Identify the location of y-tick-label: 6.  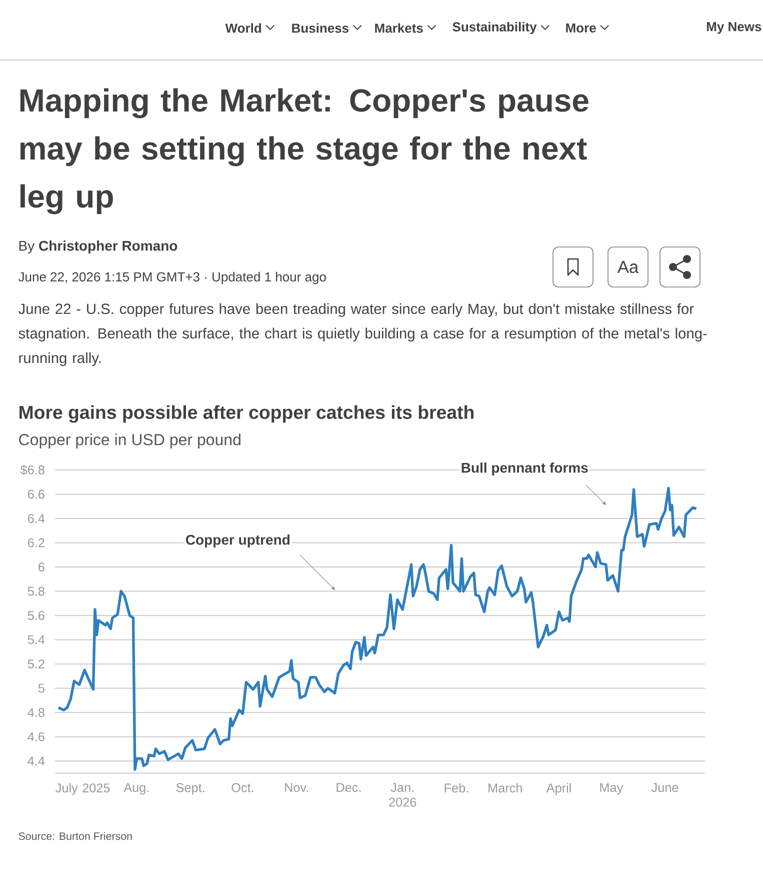
(41, 567).